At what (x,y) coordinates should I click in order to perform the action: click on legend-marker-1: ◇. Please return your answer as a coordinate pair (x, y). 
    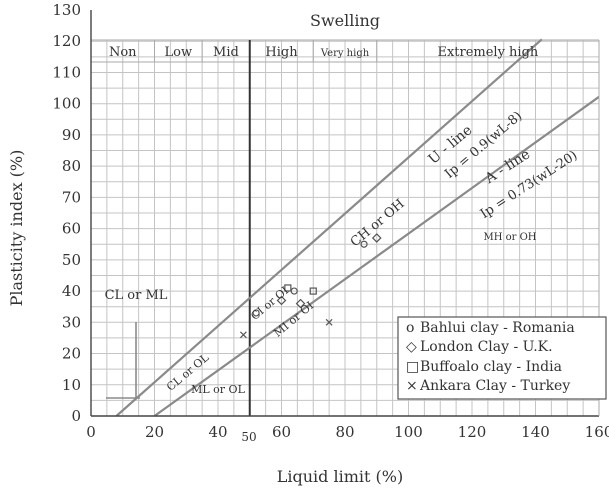
    Looking at the image, I should click on (411, 347).